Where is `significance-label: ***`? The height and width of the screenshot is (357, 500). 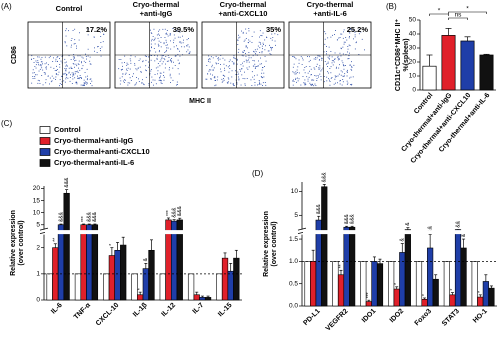
significance-label: *** is located at coordinates (369, 295).